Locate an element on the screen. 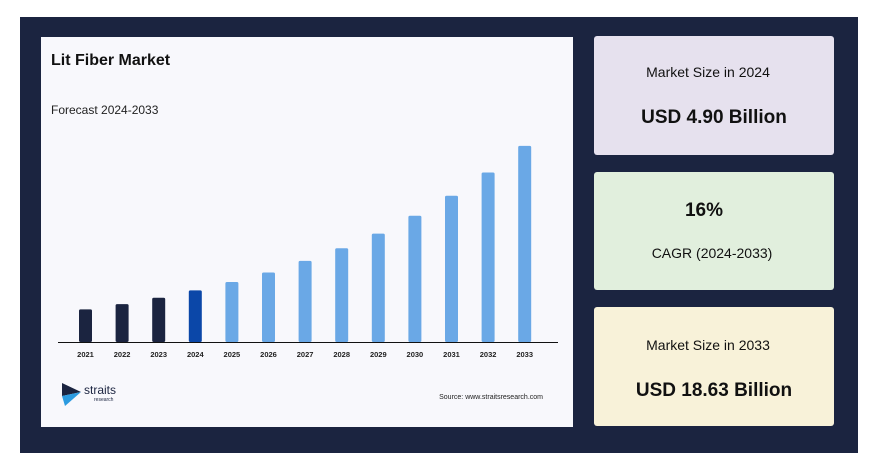 This screenshot has height=457, width=885. bar-2030 is located at coordinates (415, 278).